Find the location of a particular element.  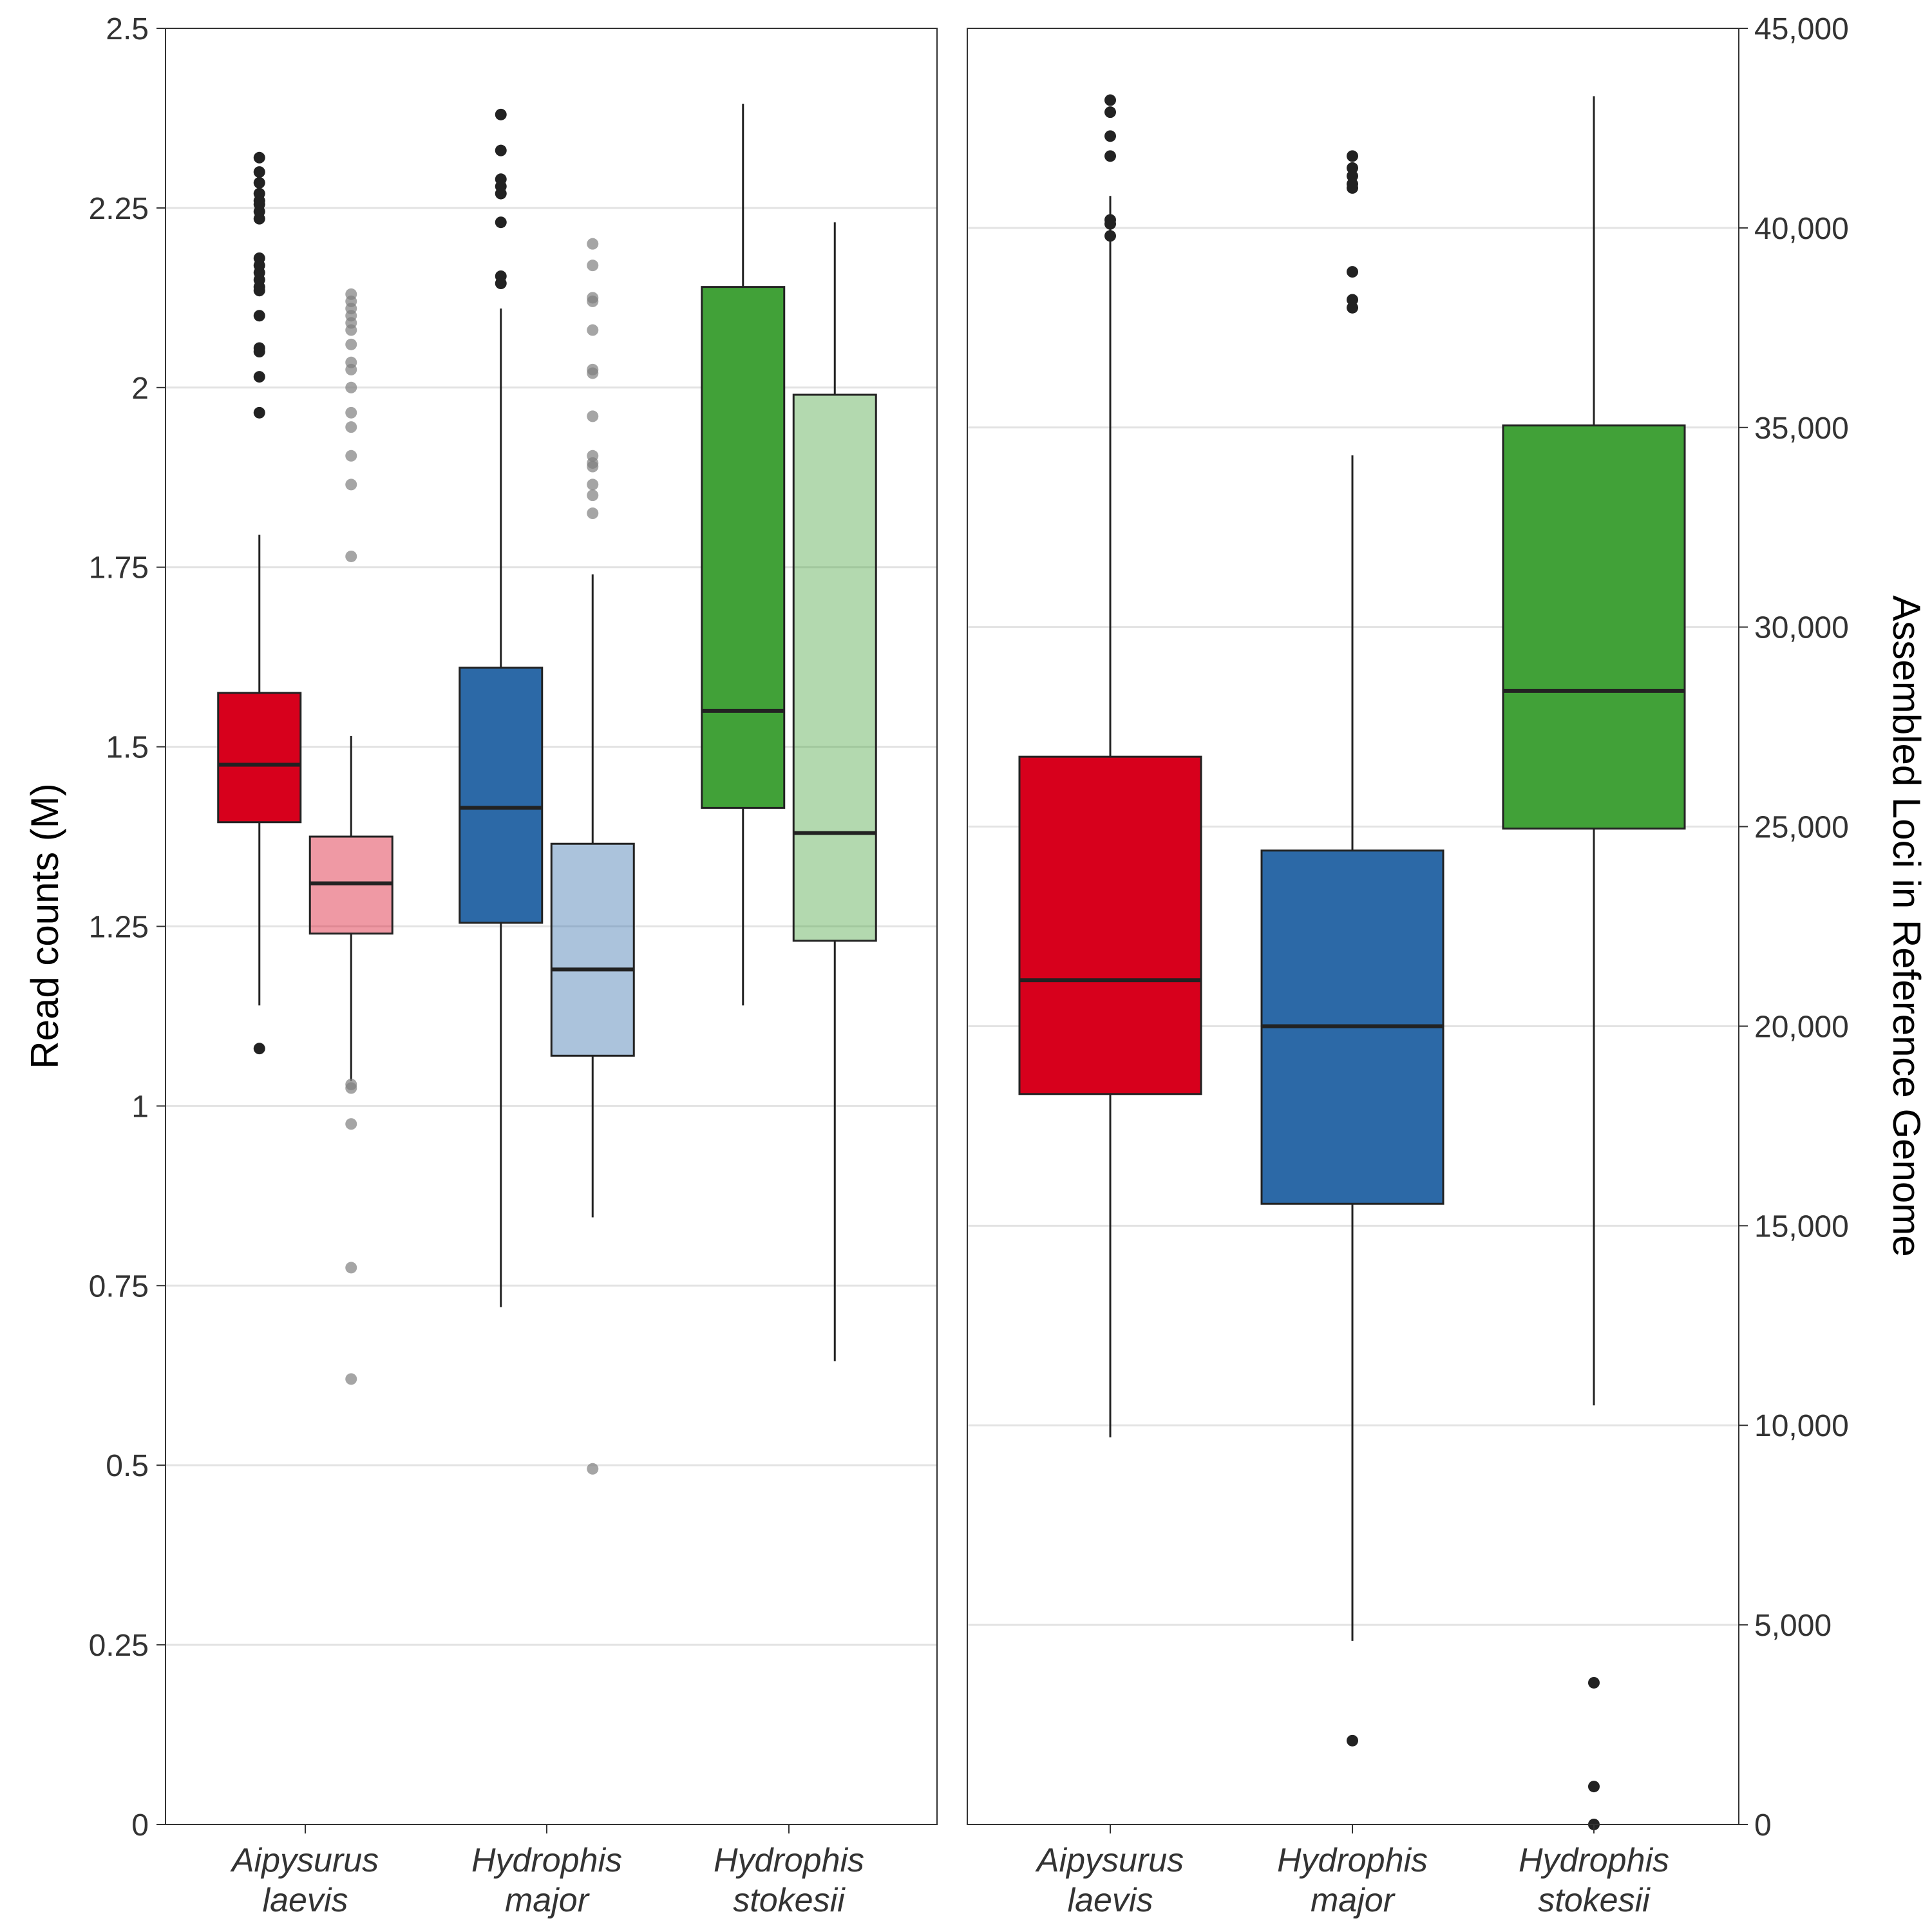

y-tick-label: 1.25 is located at coordinates (119, 928).